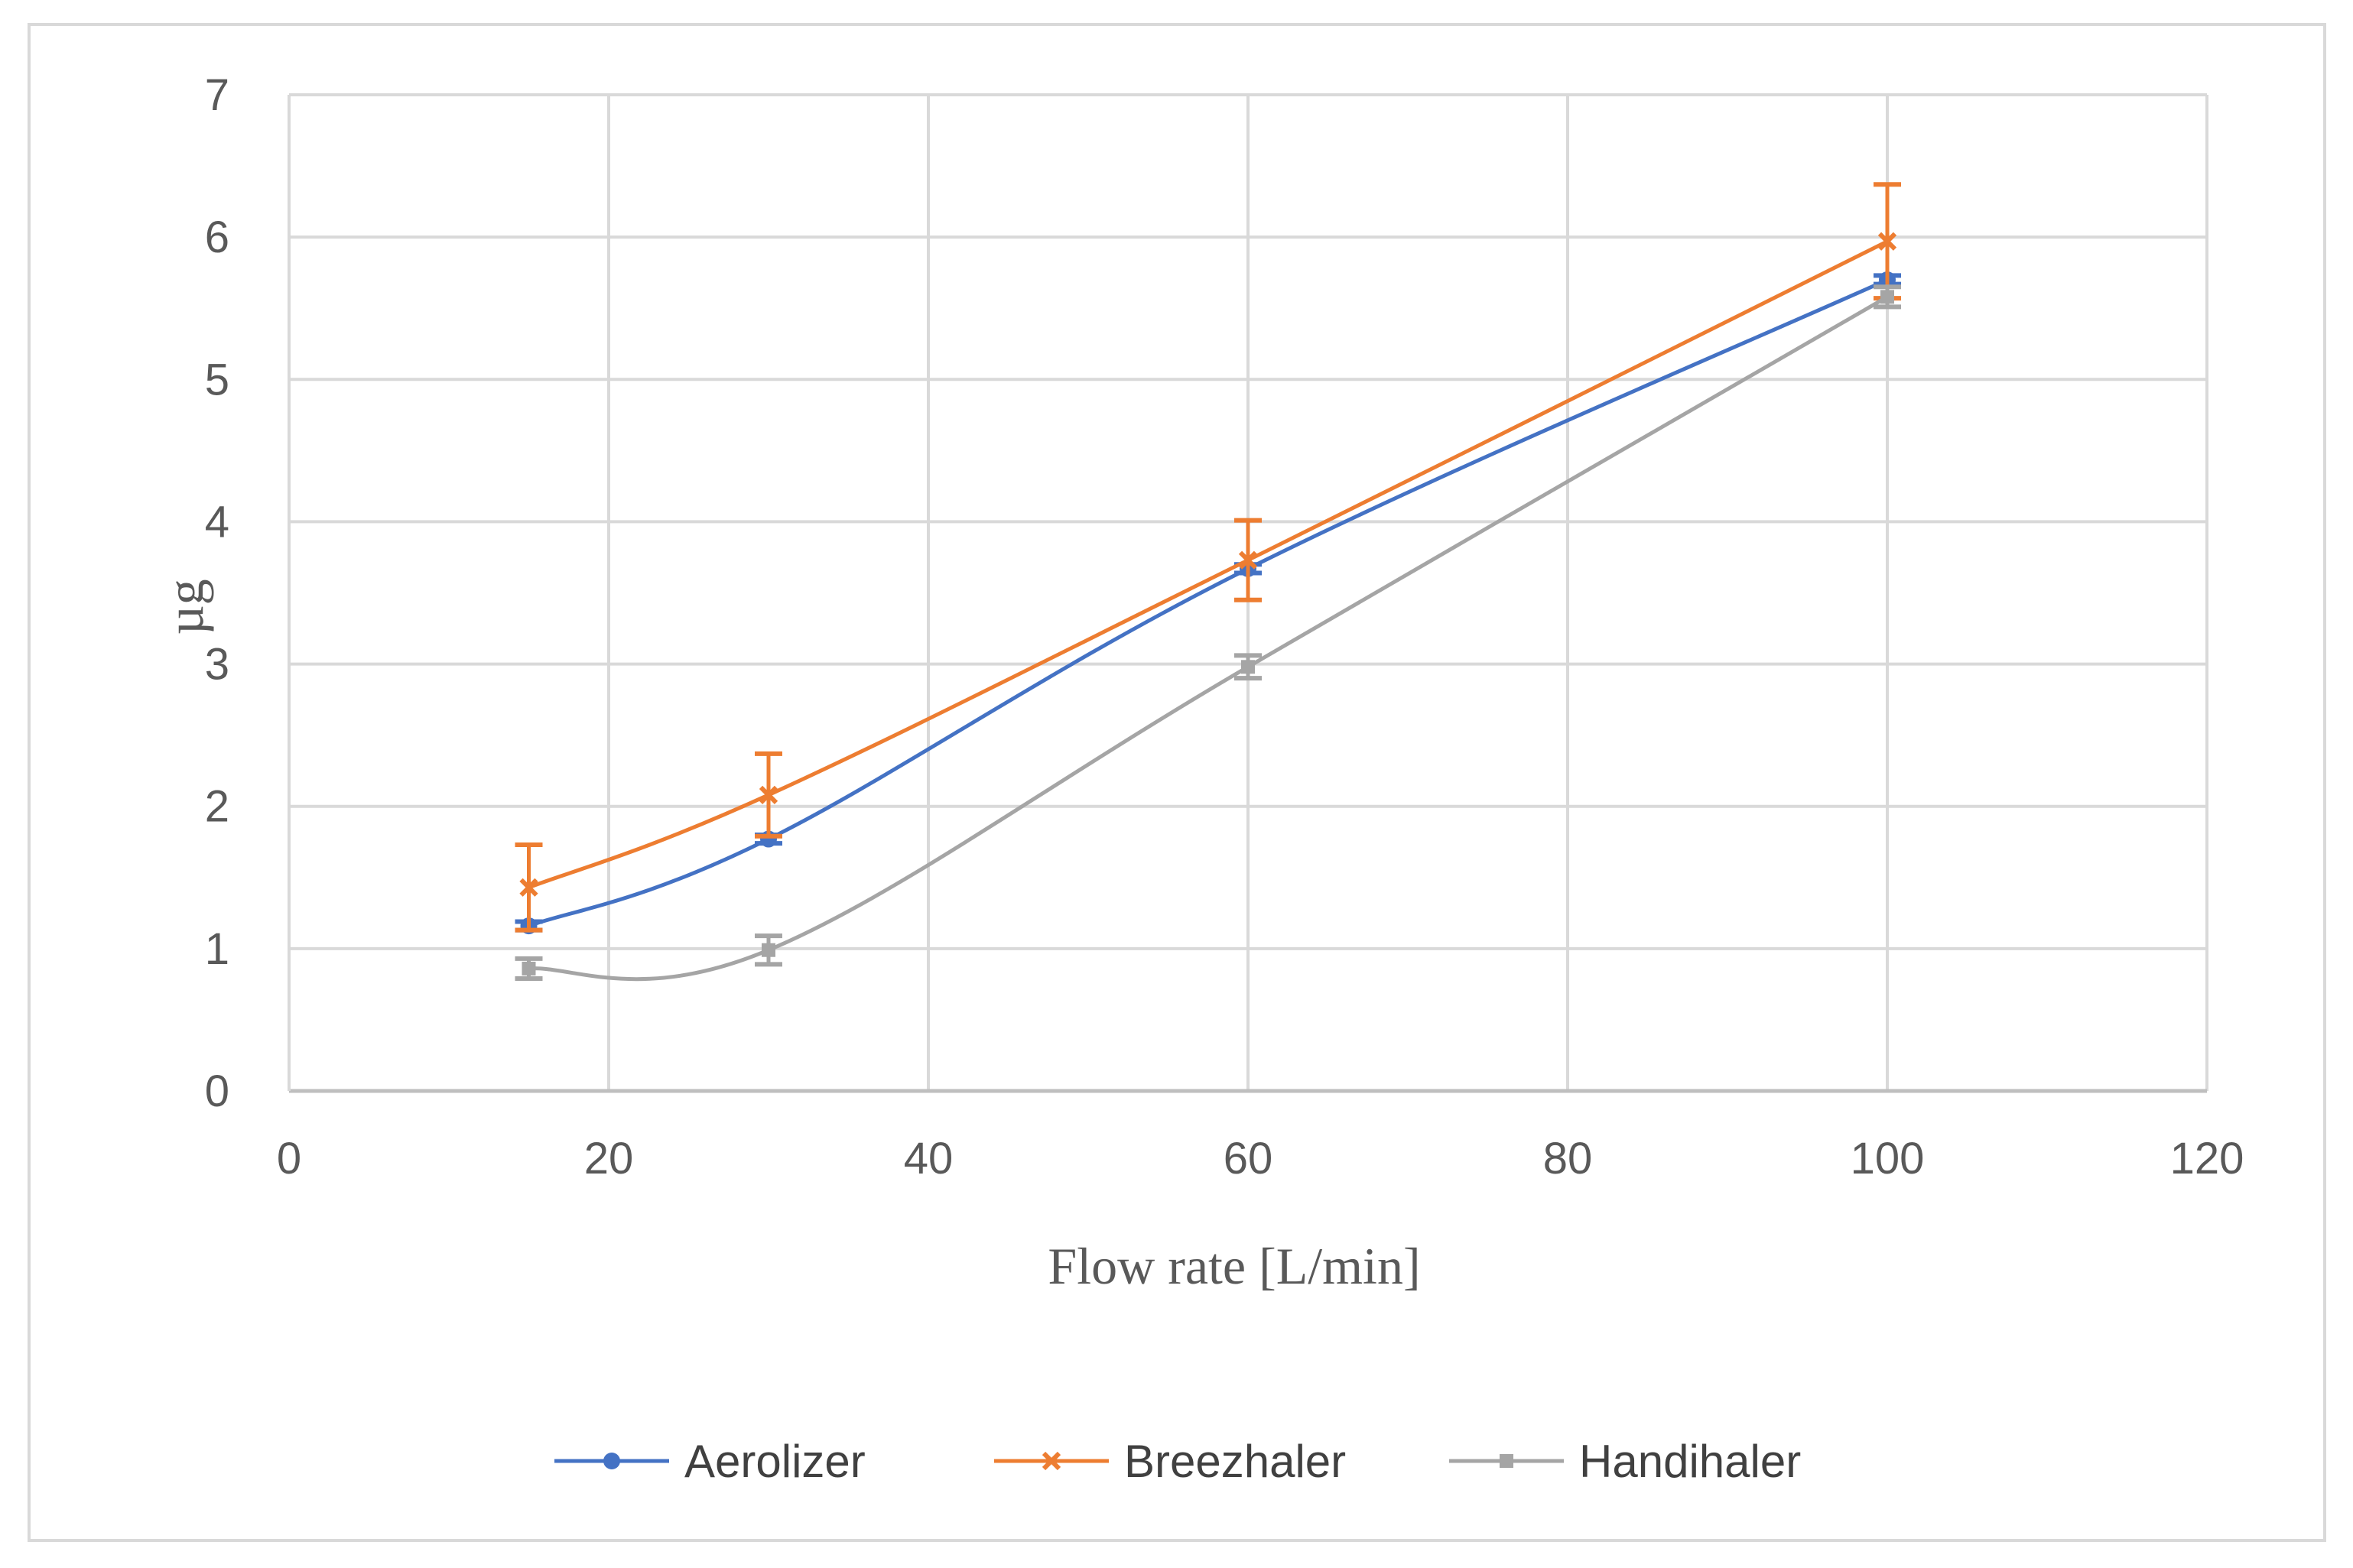 The image size is (2353, 1568). What do you see at coordinates (217, 522) in the screenshot?
I see `y-tick-label: 4` at bounding box center [217, 522].